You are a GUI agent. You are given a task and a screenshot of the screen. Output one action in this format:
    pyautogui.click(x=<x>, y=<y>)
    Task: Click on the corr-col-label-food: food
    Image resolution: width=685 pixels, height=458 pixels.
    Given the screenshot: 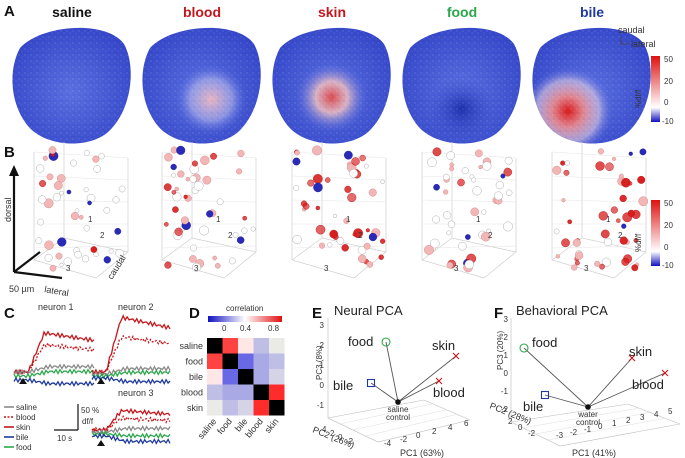 What is the action you would take?
    pyautogui.click(x=224, y=426)
    